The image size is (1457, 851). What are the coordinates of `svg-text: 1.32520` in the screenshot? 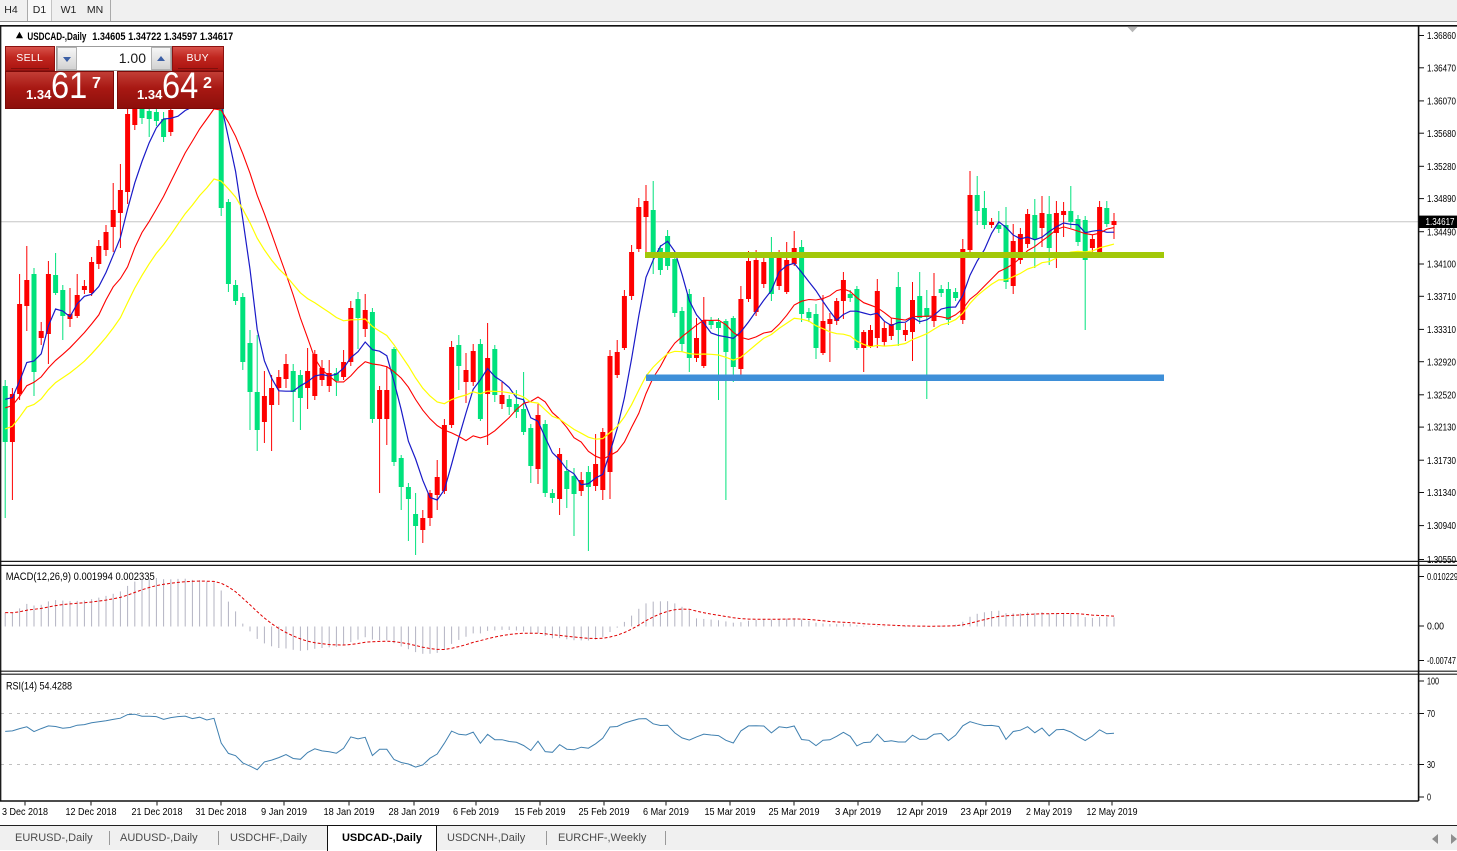 It's located at (1441, 395).